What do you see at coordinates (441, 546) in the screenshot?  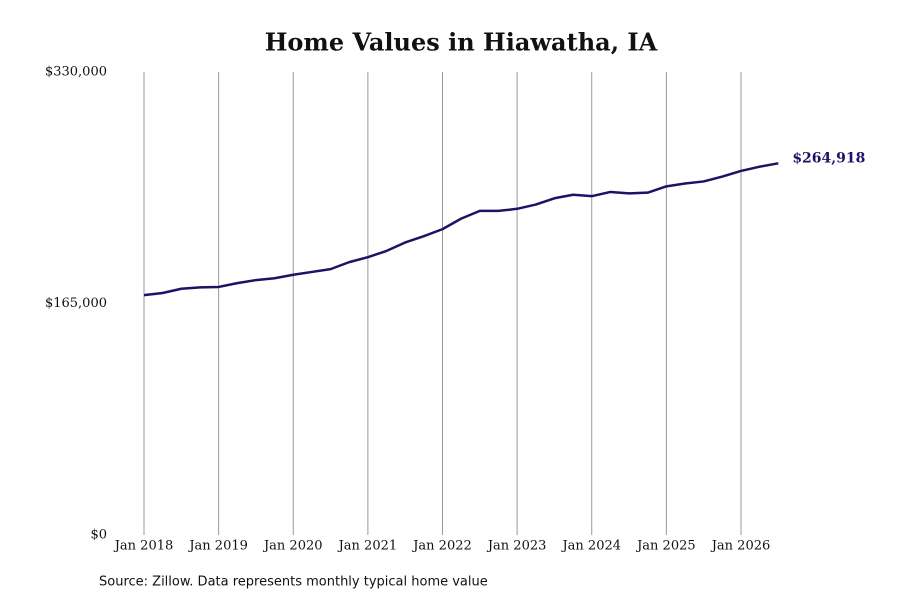 I see `x-tick-label: Jan 2022` at bounding box center [441, 546].